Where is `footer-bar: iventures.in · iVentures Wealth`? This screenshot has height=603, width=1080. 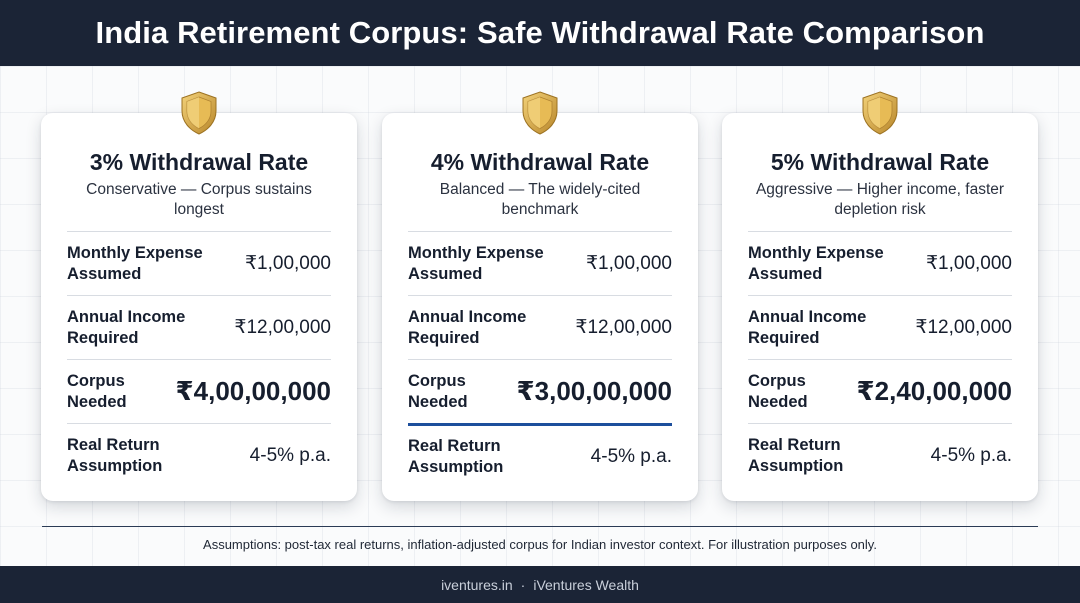
footer-bar: iventures.in · iVentures Wealth is located at coordinates (540, 584).